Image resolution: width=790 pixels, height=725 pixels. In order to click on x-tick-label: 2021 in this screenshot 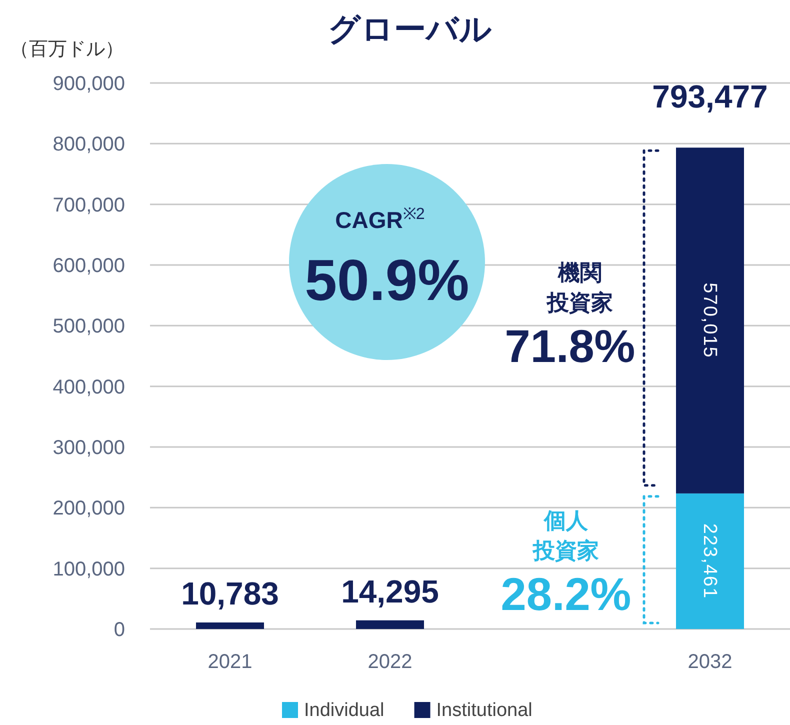, I will do `click(230, 662)`.